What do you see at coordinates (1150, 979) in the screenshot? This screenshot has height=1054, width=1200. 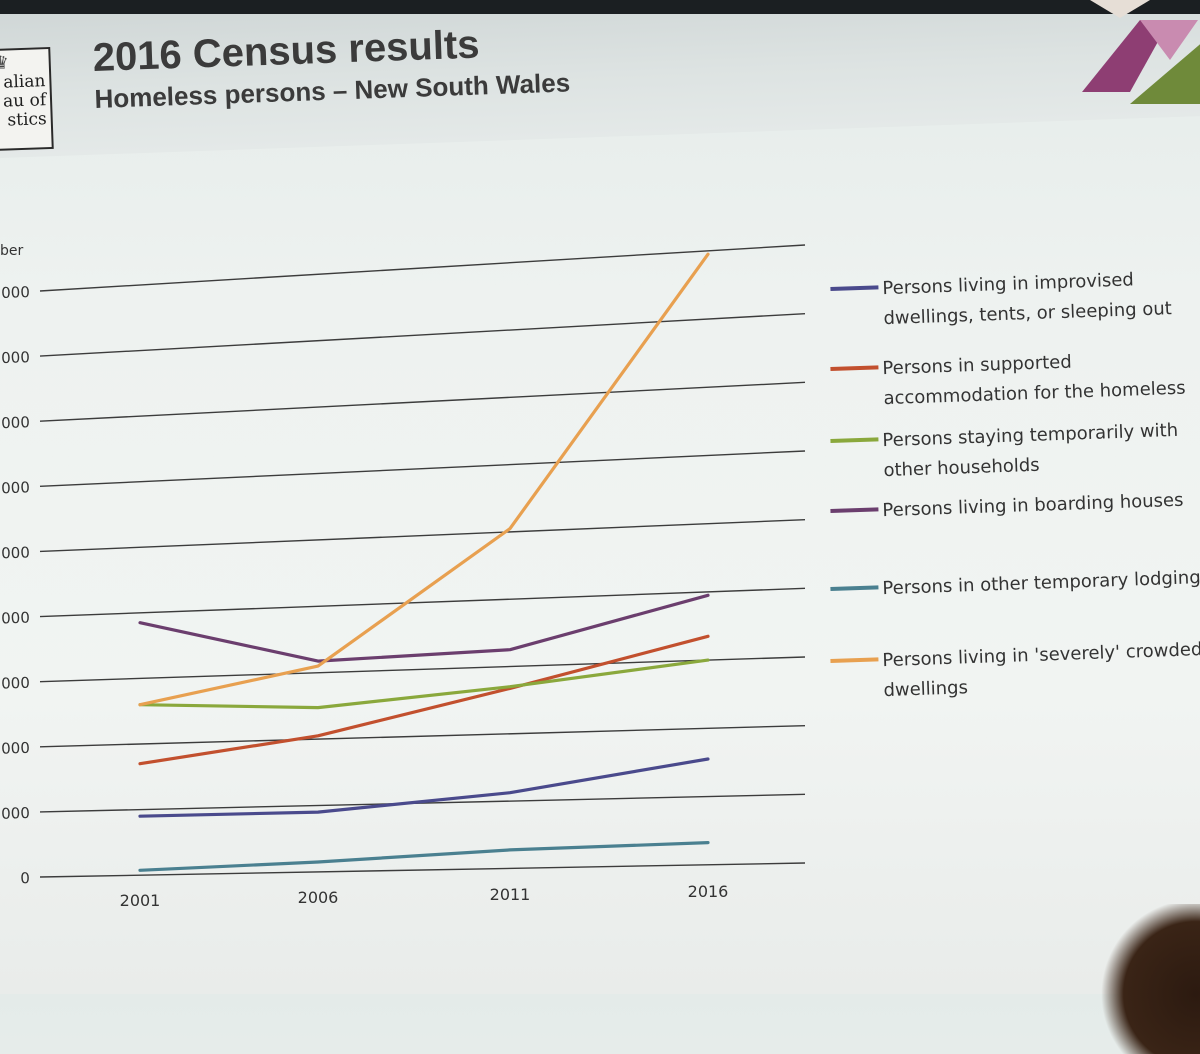 I see `foreground-hand` at bounding box center [1150, 979].